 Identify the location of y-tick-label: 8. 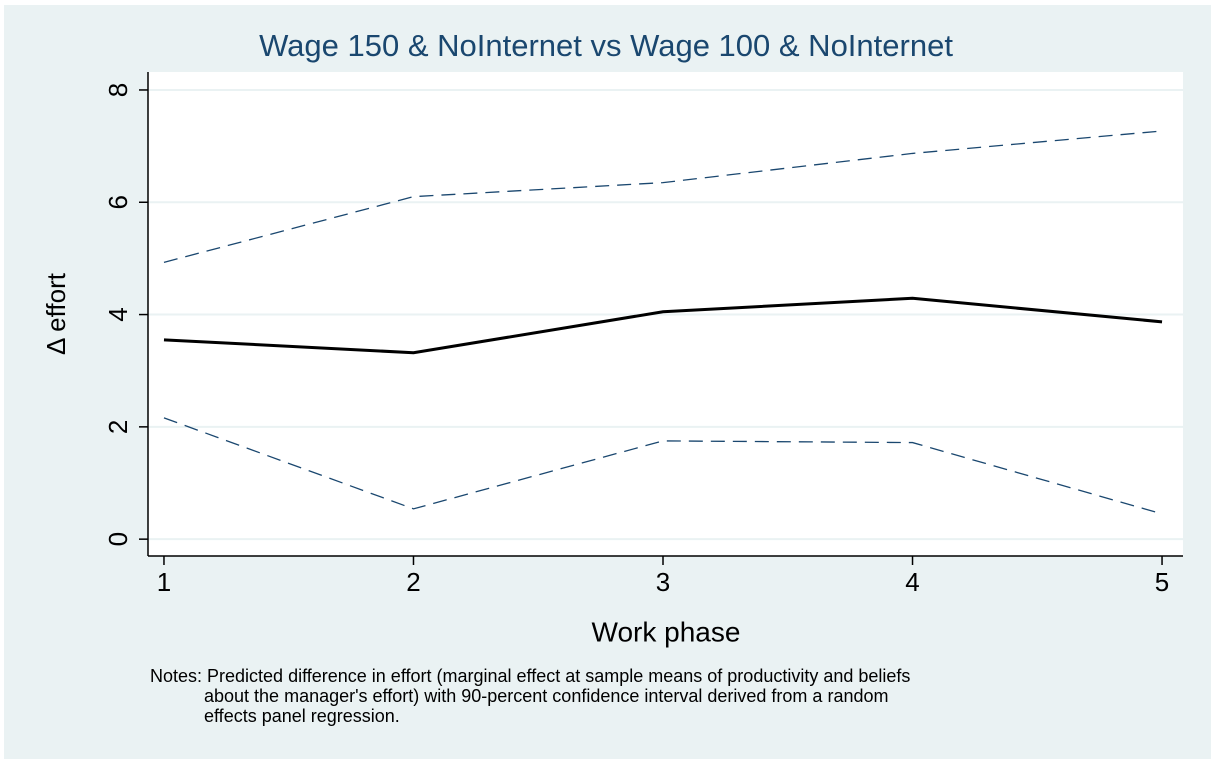
(118, 90).